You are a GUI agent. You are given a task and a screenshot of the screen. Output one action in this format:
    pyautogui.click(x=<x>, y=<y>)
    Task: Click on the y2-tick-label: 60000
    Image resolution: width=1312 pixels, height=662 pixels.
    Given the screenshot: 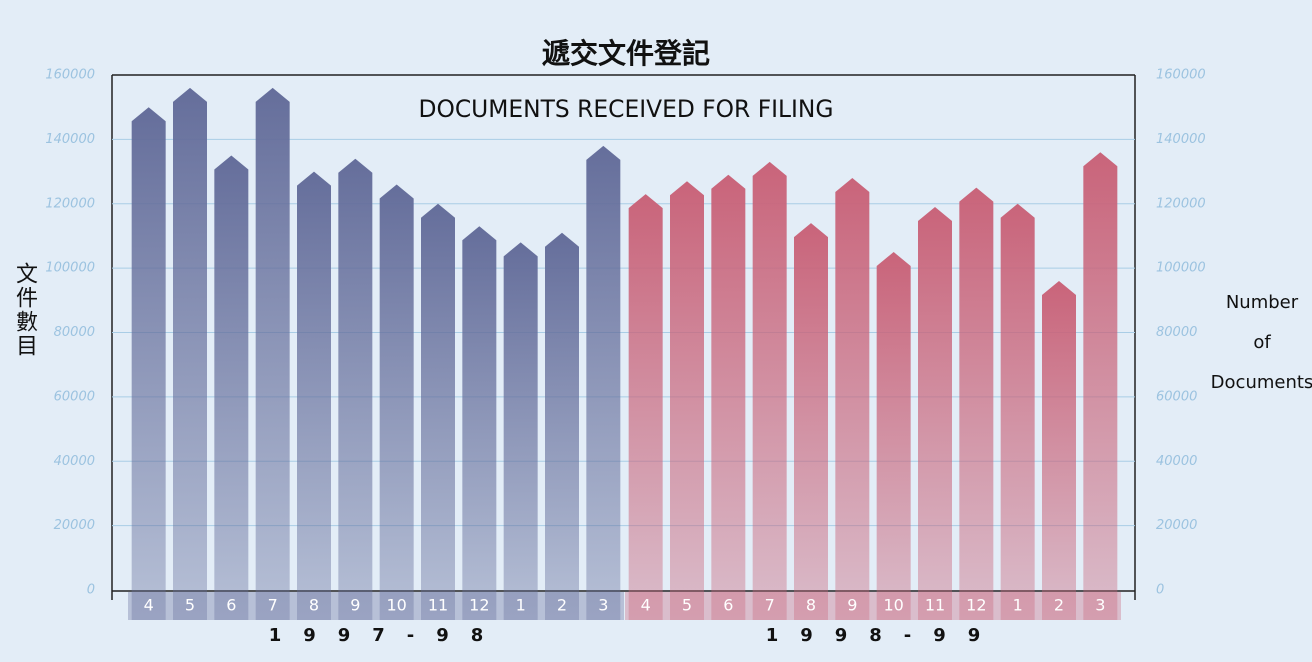 What is the action you would take?
    pyautogui.click(x=1176, y=396)
    